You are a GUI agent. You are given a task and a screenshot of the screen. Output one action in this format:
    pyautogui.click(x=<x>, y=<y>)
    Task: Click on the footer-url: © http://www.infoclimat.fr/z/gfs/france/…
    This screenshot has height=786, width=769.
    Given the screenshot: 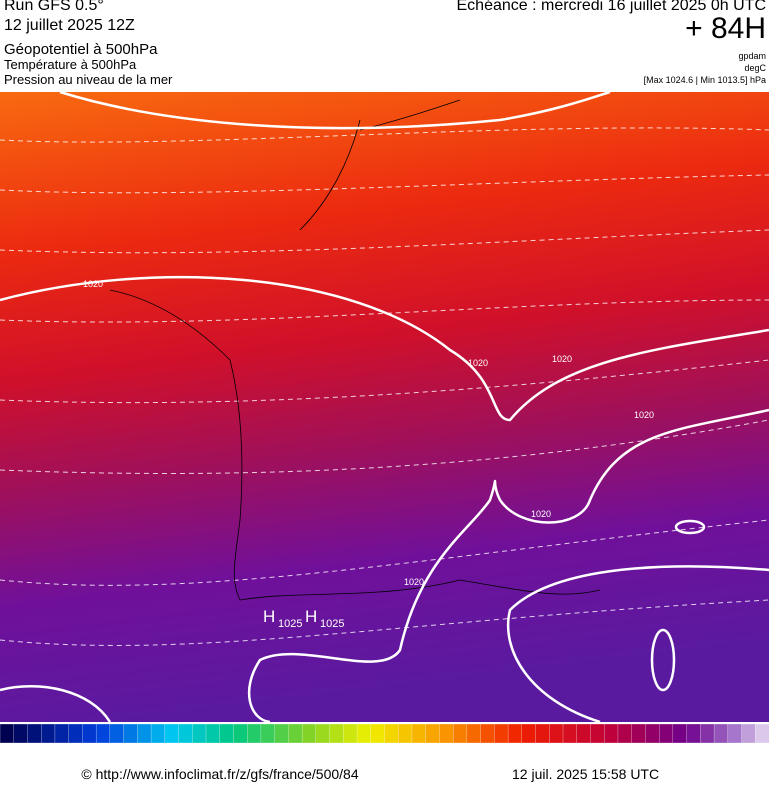 What is the action you would take?
    pyautogui.click(x=220, y=774)
    